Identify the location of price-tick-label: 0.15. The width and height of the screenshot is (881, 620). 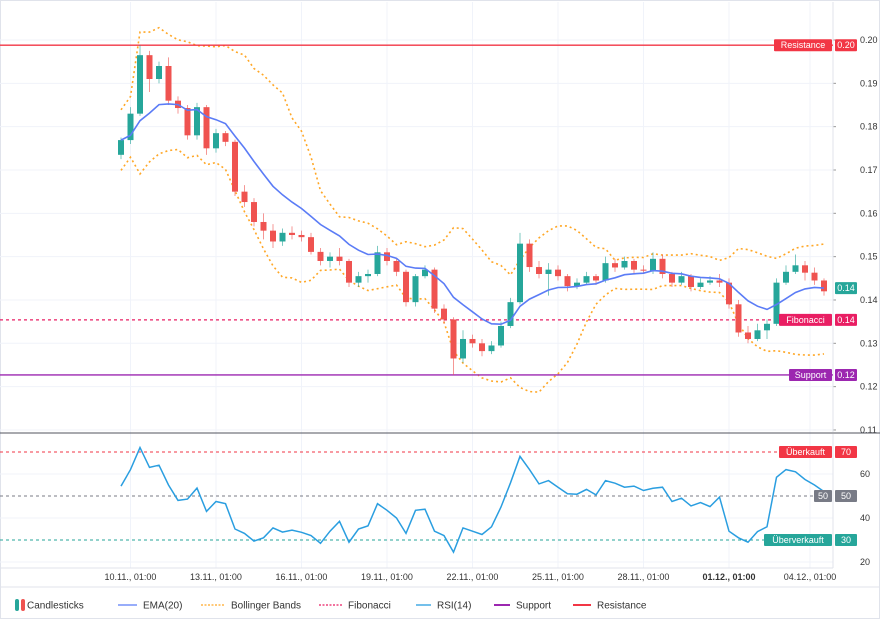
(869, 257).